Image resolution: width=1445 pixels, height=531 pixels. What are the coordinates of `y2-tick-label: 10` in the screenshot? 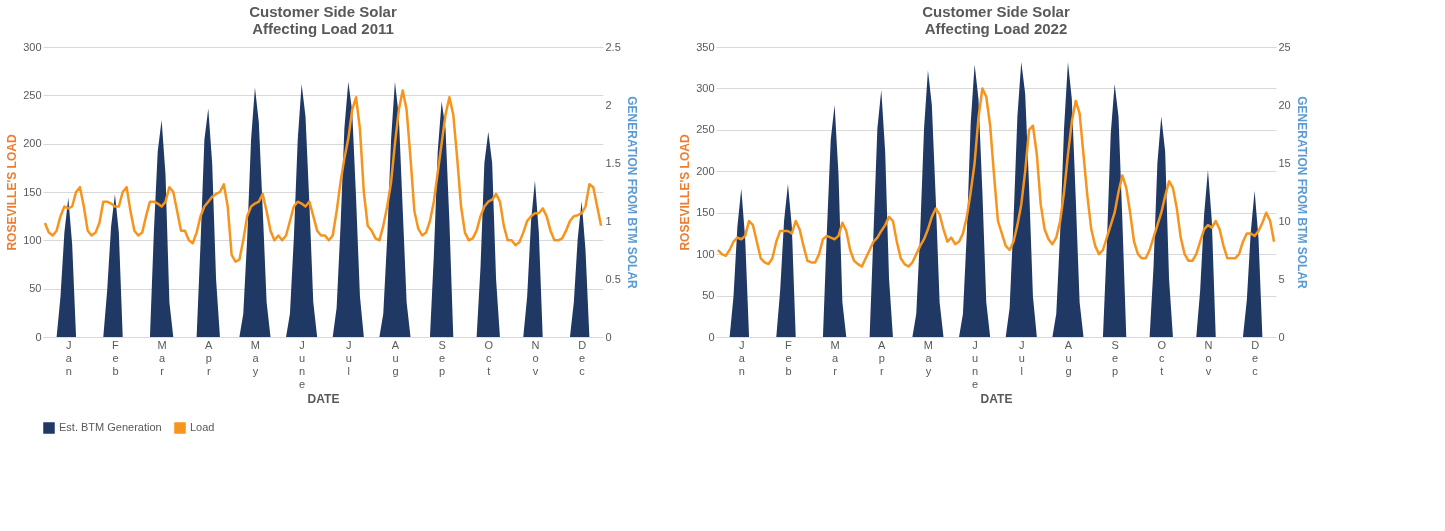 It's located at (1284, 220).